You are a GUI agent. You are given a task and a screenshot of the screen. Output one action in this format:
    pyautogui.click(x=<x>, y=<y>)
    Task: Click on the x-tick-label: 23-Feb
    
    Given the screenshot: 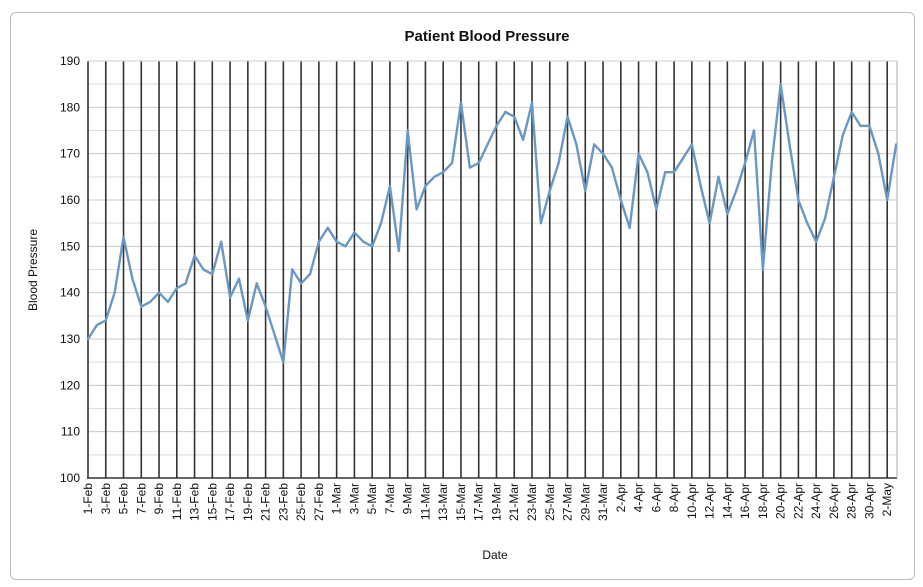 What is the action you would take?
    pyautogui.click(x=283, y=502)
    